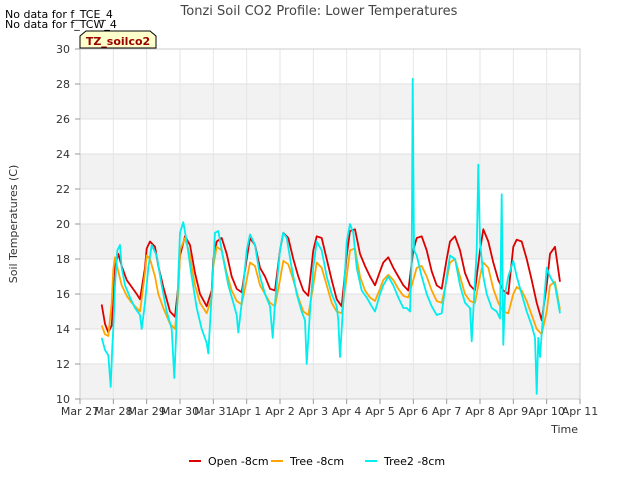 Image resolution: width=640 pixels, height=480 pixels. Describe the element at coordinates (480, 411) in the screenshot. I see `x-tick-label: Apr 8` at that location.